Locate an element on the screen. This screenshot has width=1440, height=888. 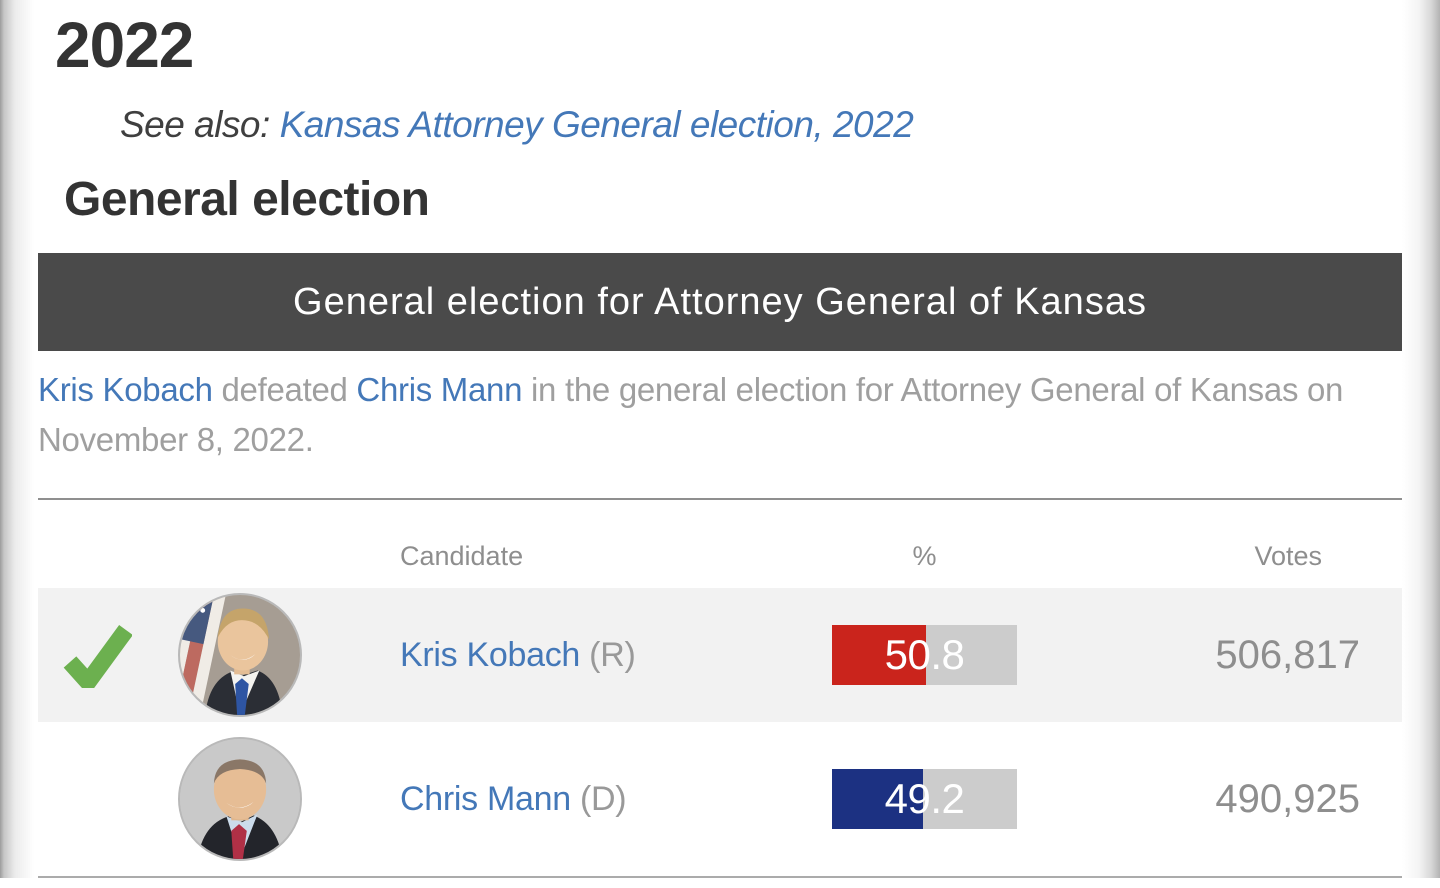
candidate-name-cell: Kris Kobach (R) is located at coordinates (616, 655).